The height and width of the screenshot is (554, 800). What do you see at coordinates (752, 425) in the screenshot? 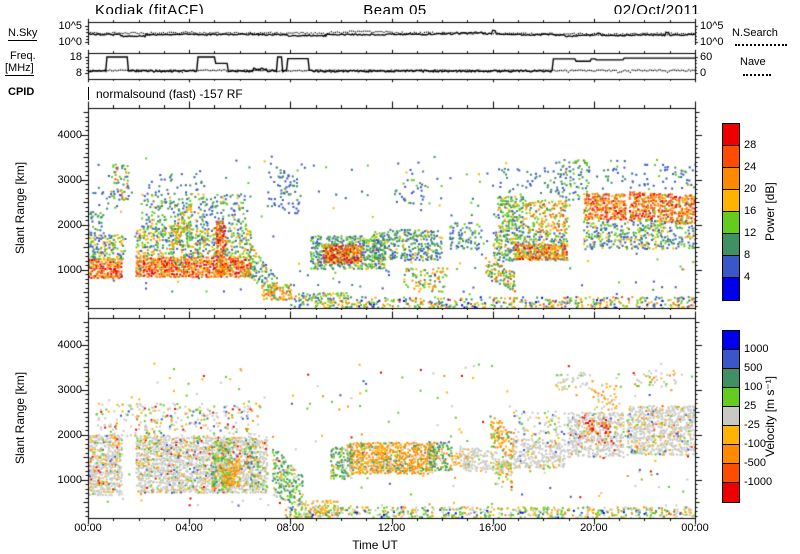
I see `velocity-colorbar-label: -25` at bounding box center [752, 425].